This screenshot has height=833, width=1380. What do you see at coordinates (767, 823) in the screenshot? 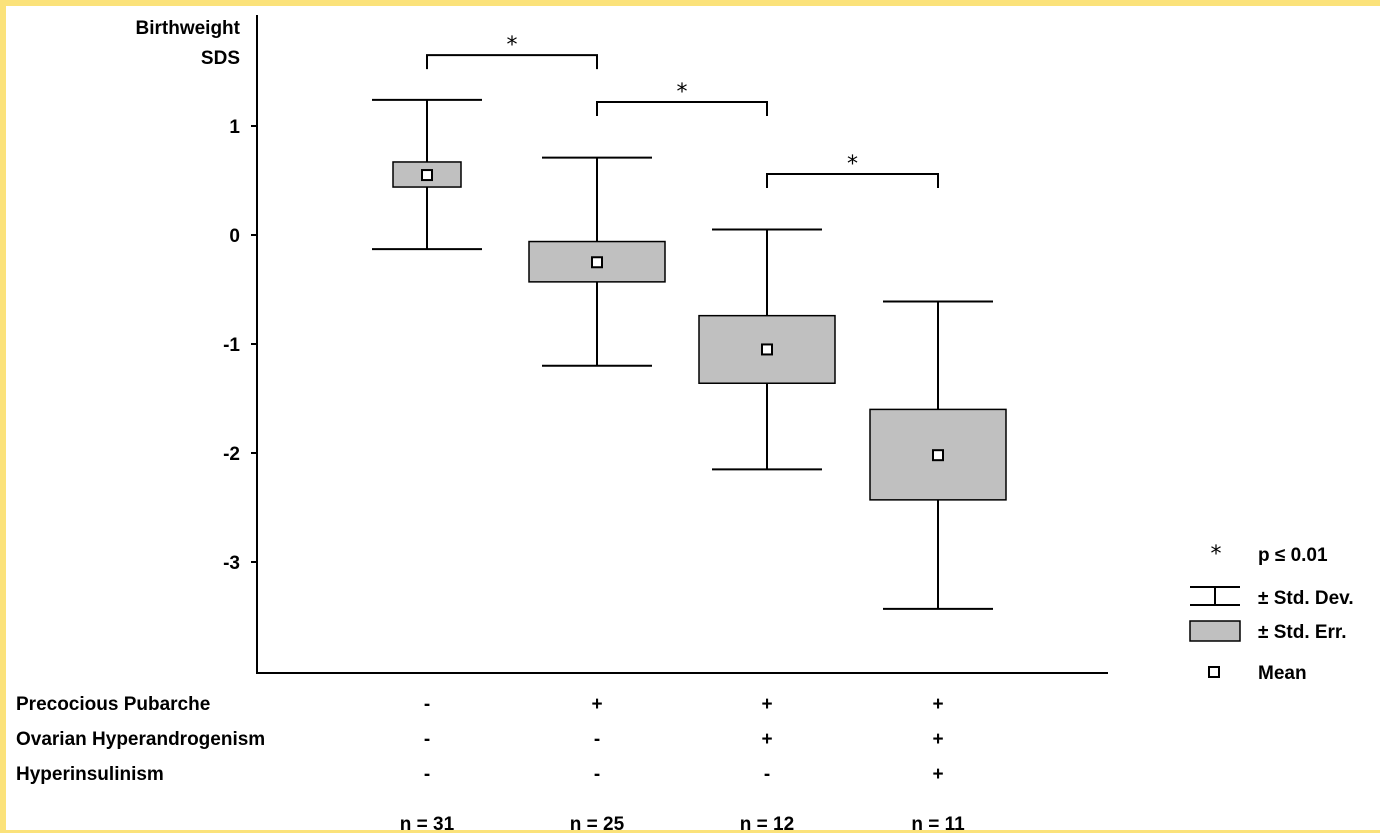
I see `n-label: n = 12` at bounding box center [767, 823].